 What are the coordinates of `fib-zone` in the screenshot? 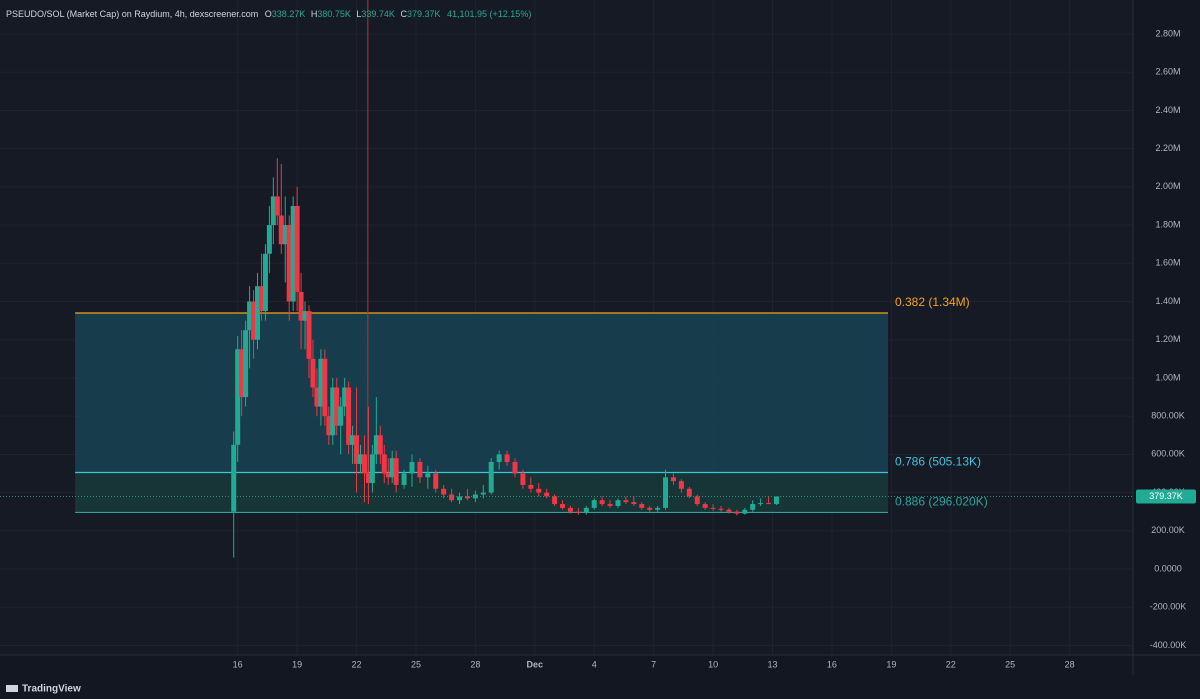 It's located at (481, 492).